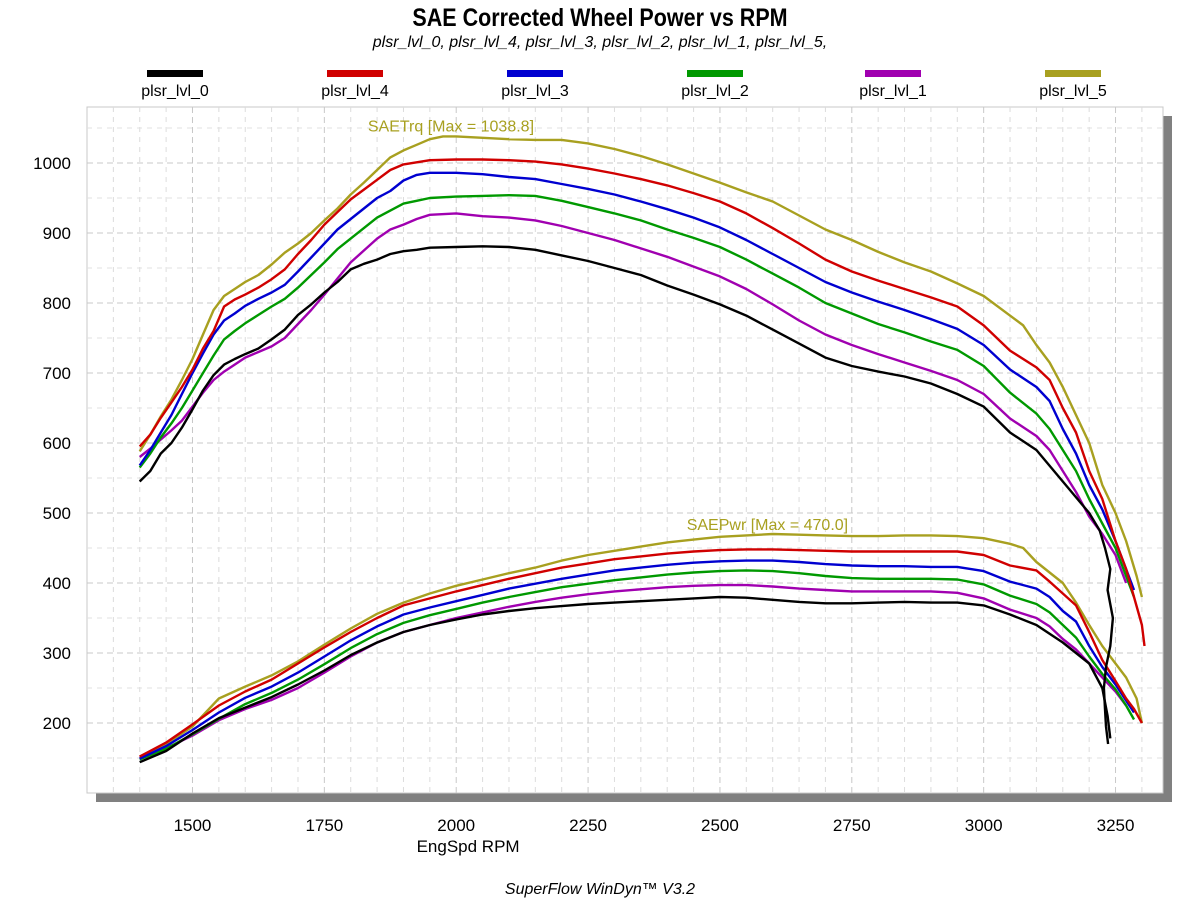 The image size is (1200, 906). Describe the element at coordinates (893, 91) in the screenshot. I see `legend-label: plsr_lvl_1` at that location.